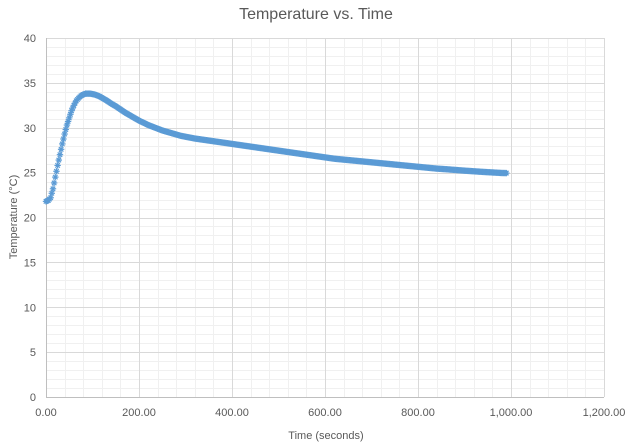  I want to click on y-tick-label: 20, so click(30, 219).